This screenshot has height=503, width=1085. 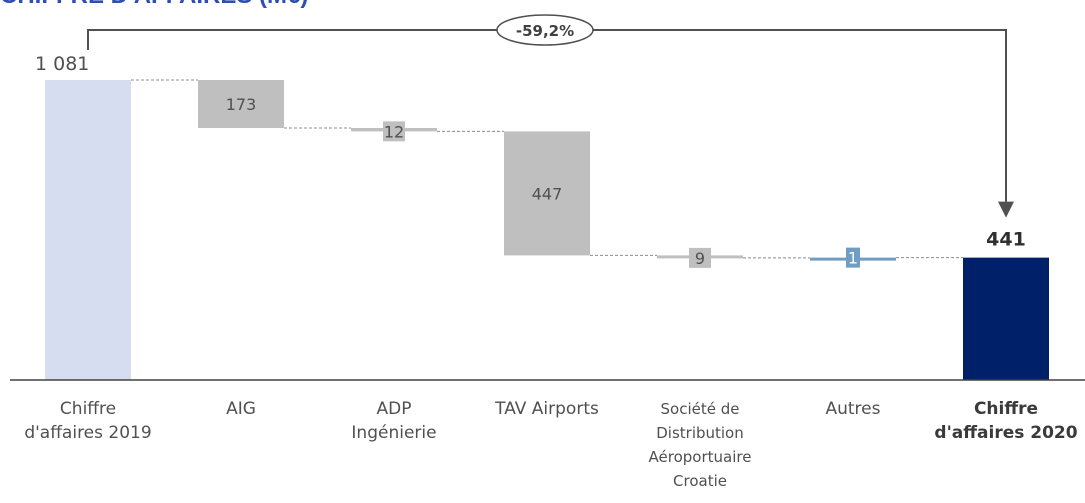 I want to click on annotation-label: -59,2%, so click(x=545, y=31).